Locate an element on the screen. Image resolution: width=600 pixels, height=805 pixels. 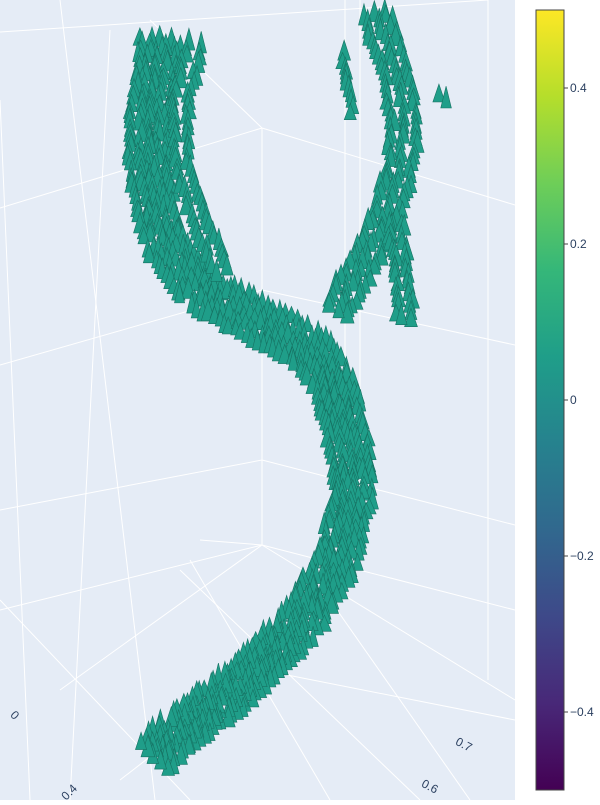
colorbar-tick-label: 0.2 is located at coordinates (578, 244).